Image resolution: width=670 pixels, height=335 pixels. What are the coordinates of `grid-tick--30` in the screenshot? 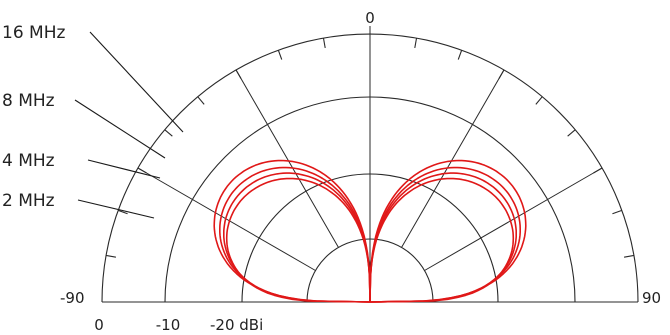 It's located at (238, 74).